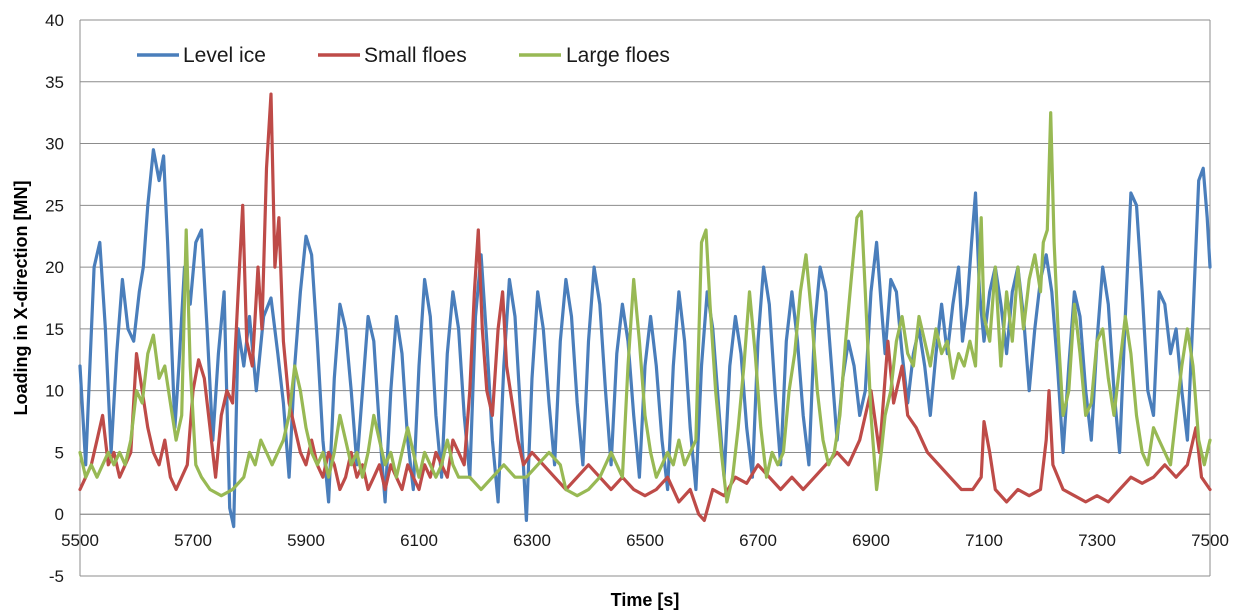  I want to click on y-tick-label: 20, so click(54, 267).